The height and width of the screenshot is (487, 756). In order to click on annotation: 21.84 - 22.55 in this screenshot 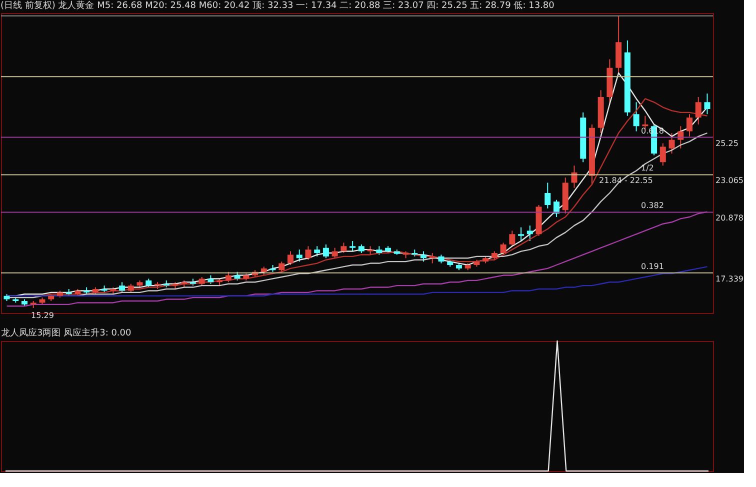, I will do `click(626, 180)`.